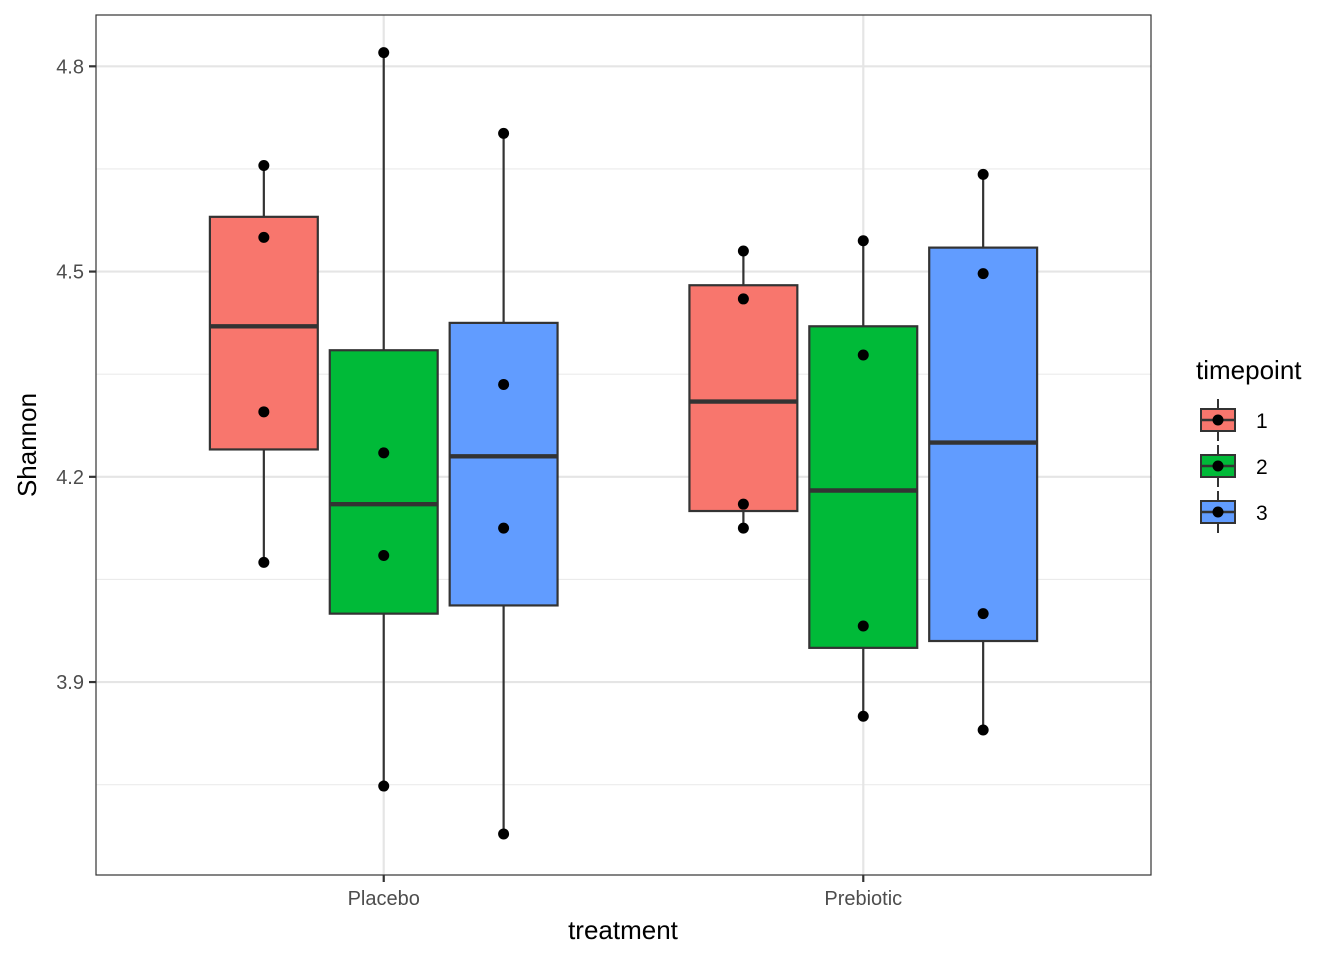  I want to click on box-placebo-tp1, so click(263, 364).